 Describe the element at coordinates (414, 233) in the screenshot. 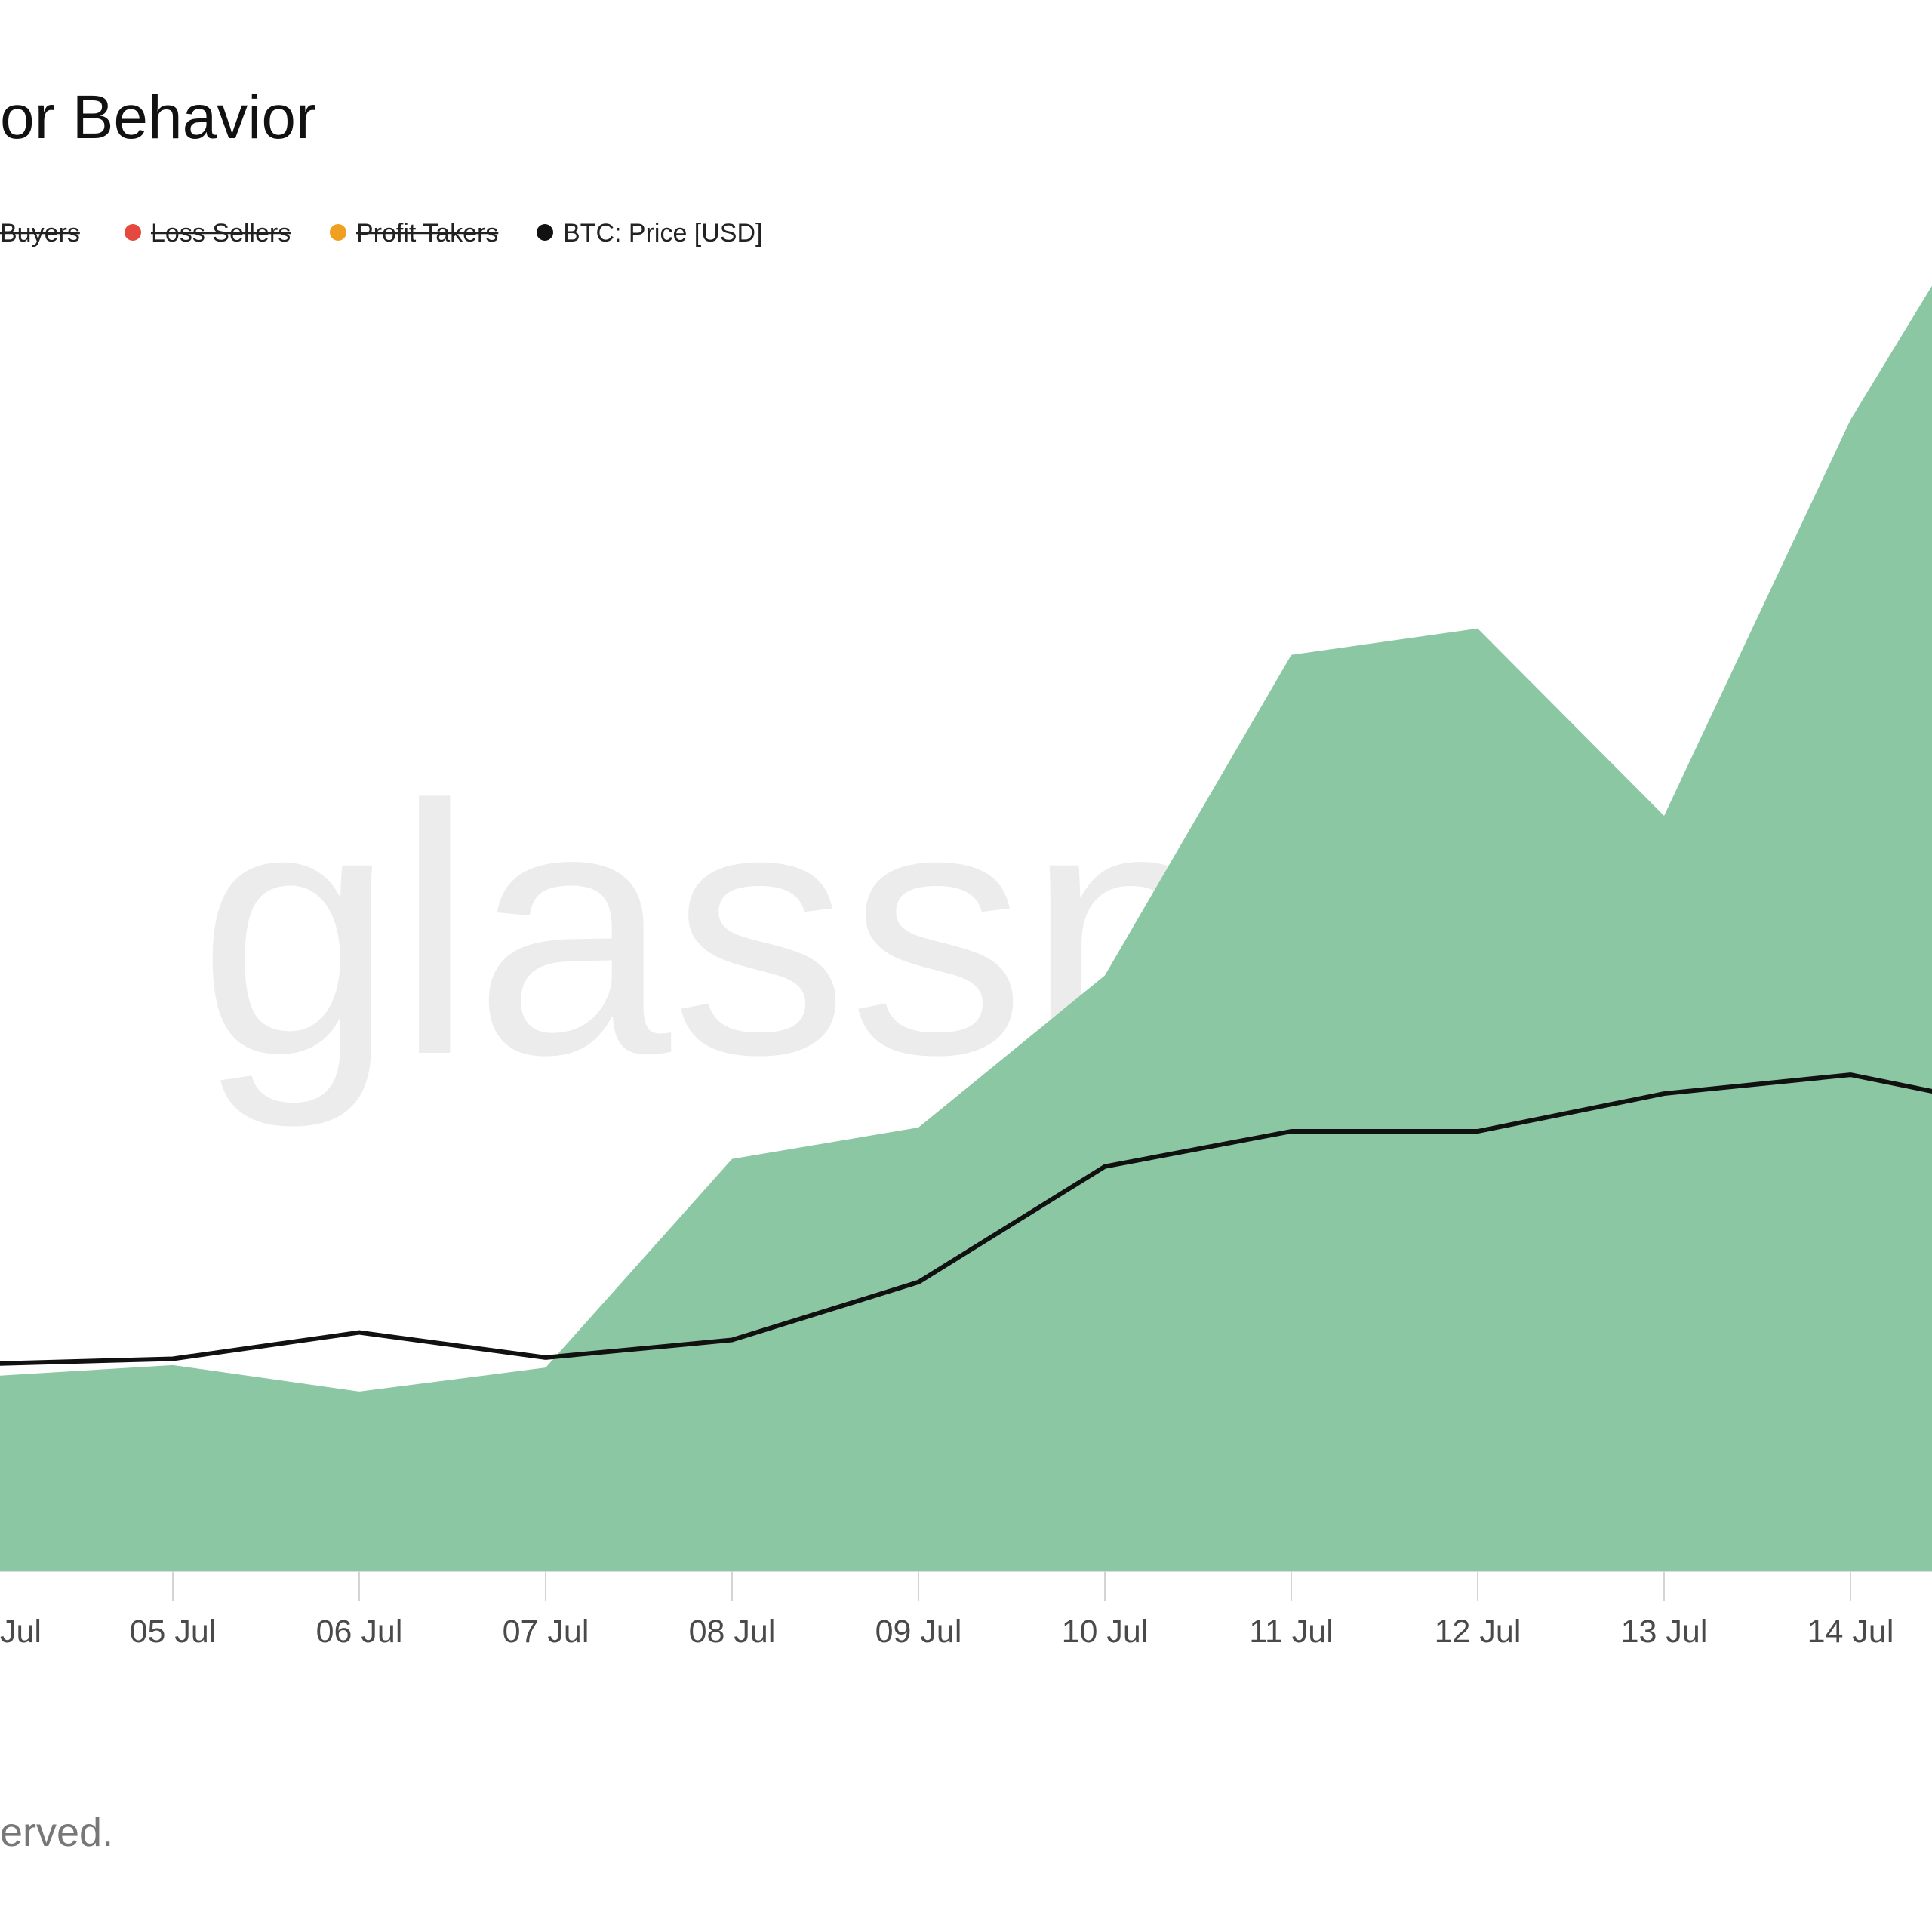

I see `legend-item: Profit Takers` at that location.